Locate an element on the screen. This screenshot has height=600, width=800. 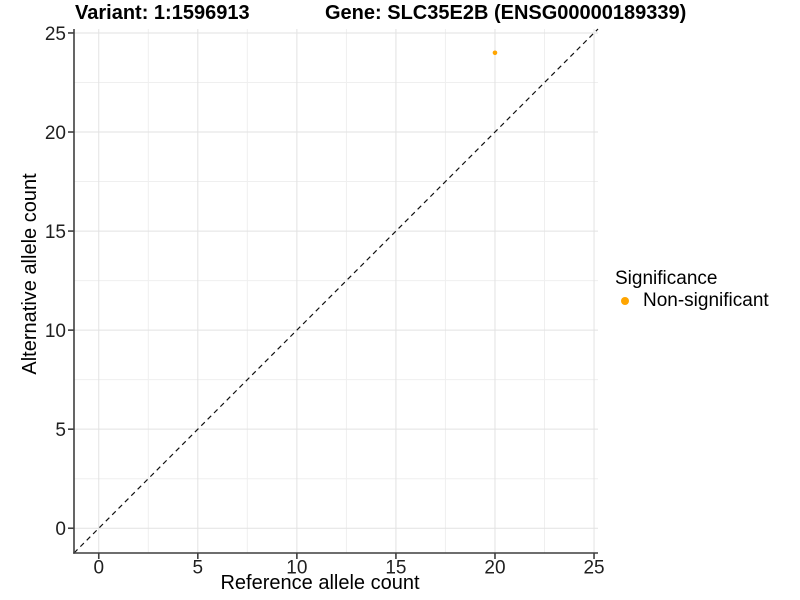
x-tick-label: 10 is located at coordinates (296, 568).